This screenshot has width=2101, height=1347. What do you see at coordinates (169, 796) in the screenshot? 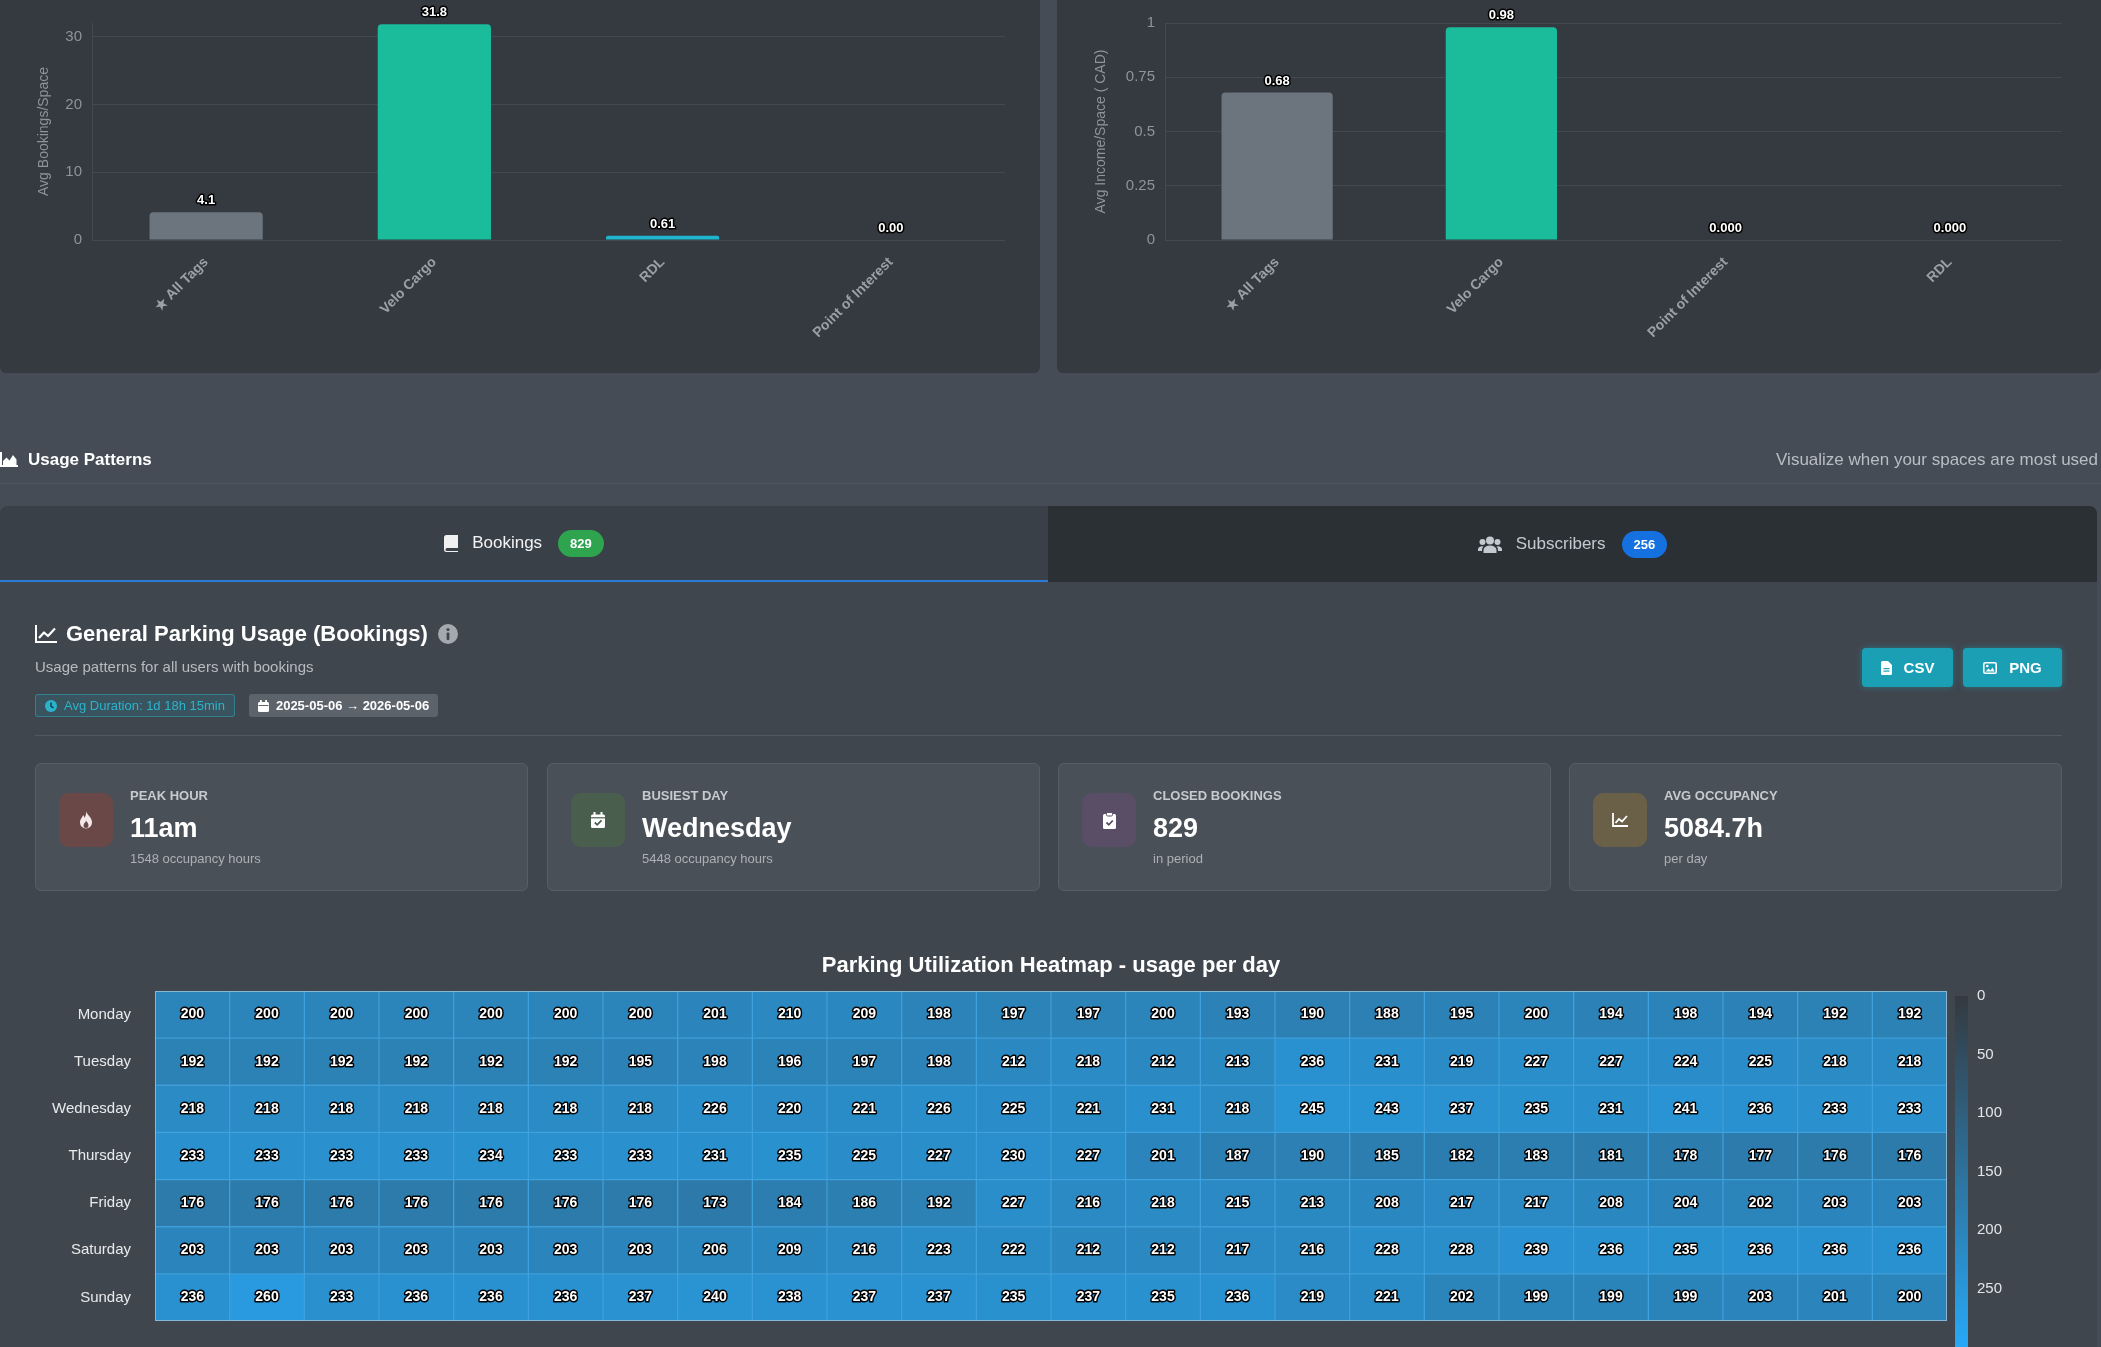
I see `text: PEAK HOUR` at bounding box center [169, 796].